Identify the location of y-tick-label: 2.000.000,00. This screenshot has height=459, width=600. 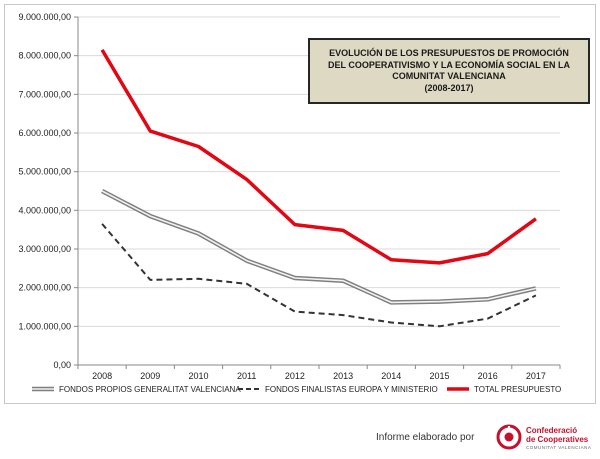
(44, 288).